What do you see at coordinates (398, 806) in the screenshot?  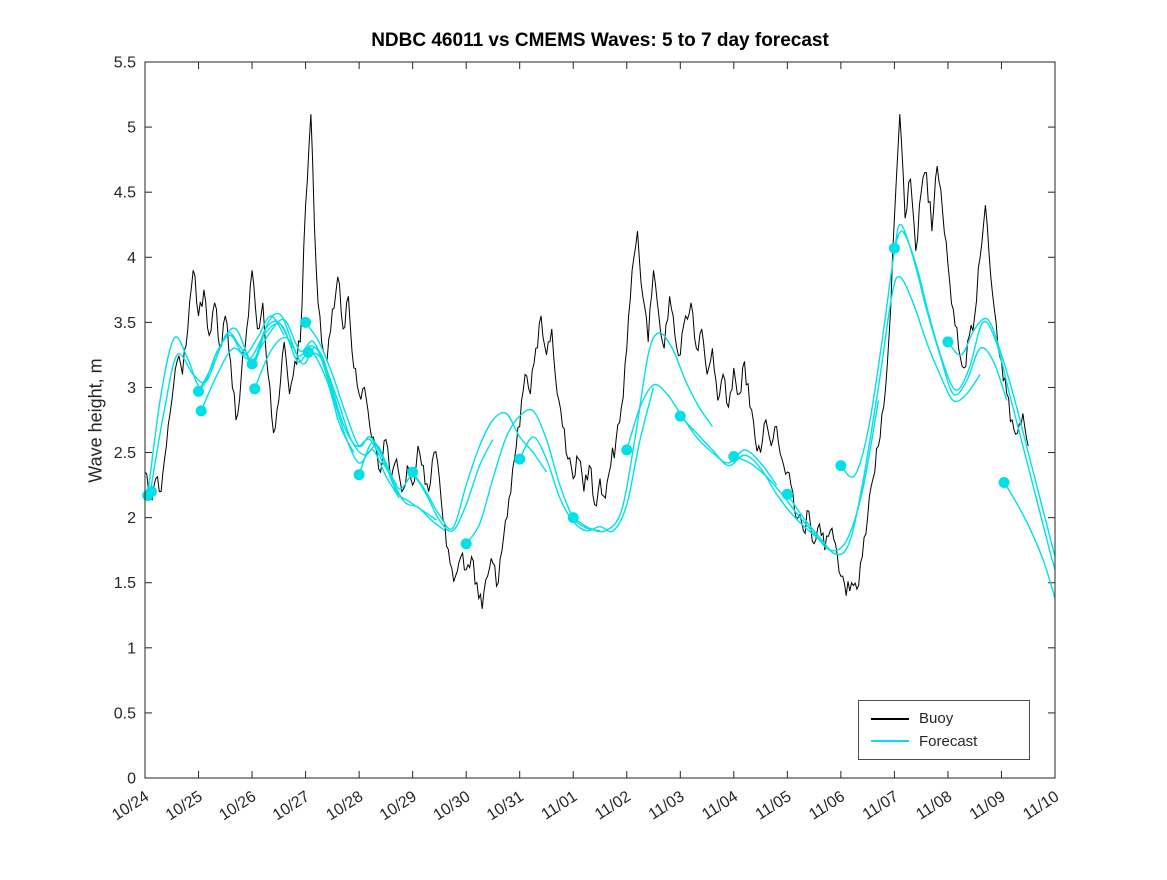 I see `svg-text: 10/29` at bounding box center [398, 806].